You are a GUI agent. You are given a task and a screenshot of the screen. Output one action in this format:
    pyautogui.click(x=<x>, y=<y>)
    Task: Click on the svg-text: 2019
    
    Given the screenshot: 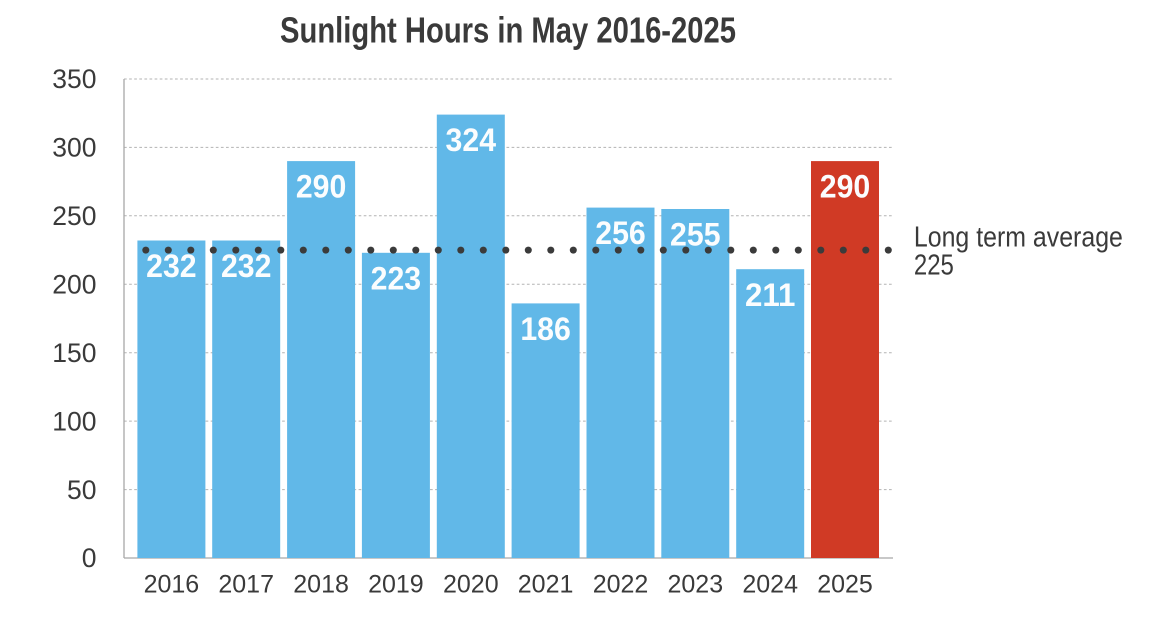 What is the action you would take?
    pyautogui.click(x=396, y=585)
    